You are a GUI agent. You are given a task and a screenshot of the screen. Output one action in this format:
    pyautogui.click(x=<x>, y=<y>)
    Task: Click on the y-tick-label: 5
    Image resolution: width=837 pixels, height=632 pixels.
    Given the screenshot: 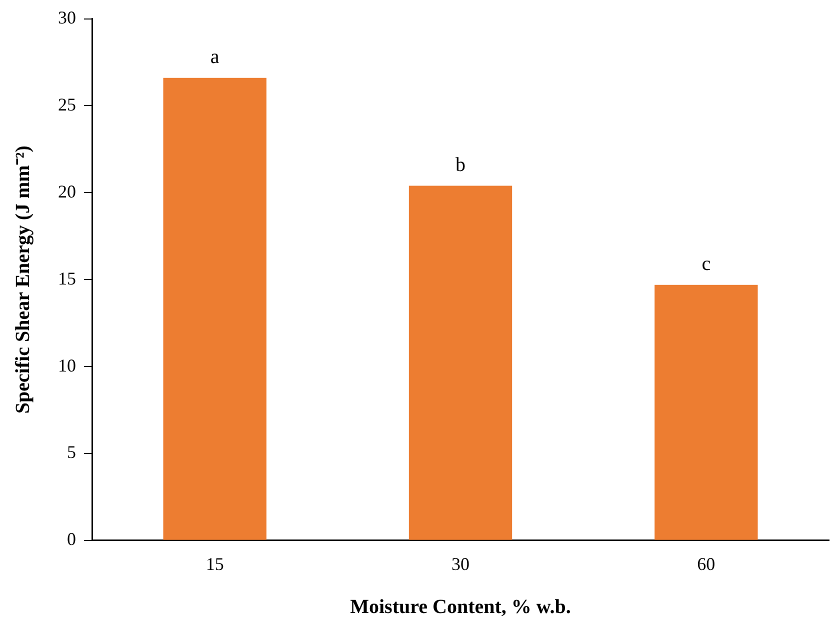 What is the action you would take?
    pyautogui.click(x=71, y=452)
    